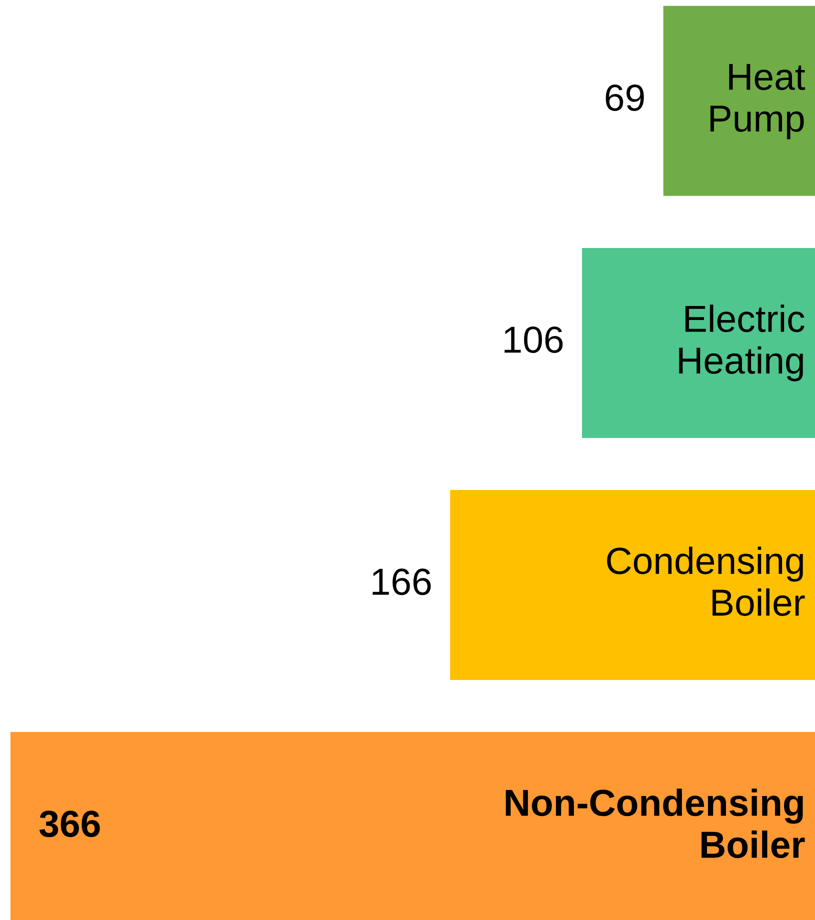 Image resolution: width=815 pixels, height=920 pixels. What do you see at coordinates (706, 581) in the screenshot?
I see `y-tick-label: Condensing Boiler` at bounding box center [706, 581].